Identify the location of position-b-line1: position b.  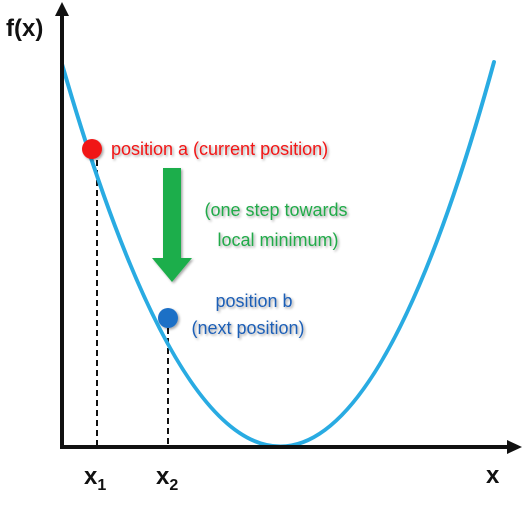
(253, 301).